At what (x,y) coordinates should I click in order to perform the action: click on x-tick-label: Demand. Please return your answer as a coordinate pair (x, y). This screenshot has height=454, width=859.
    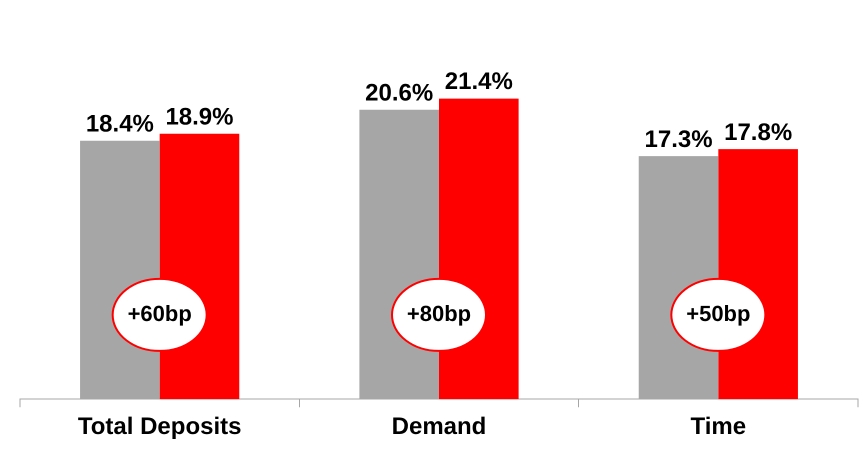
    Looking at the image, I should click on (439, 426).